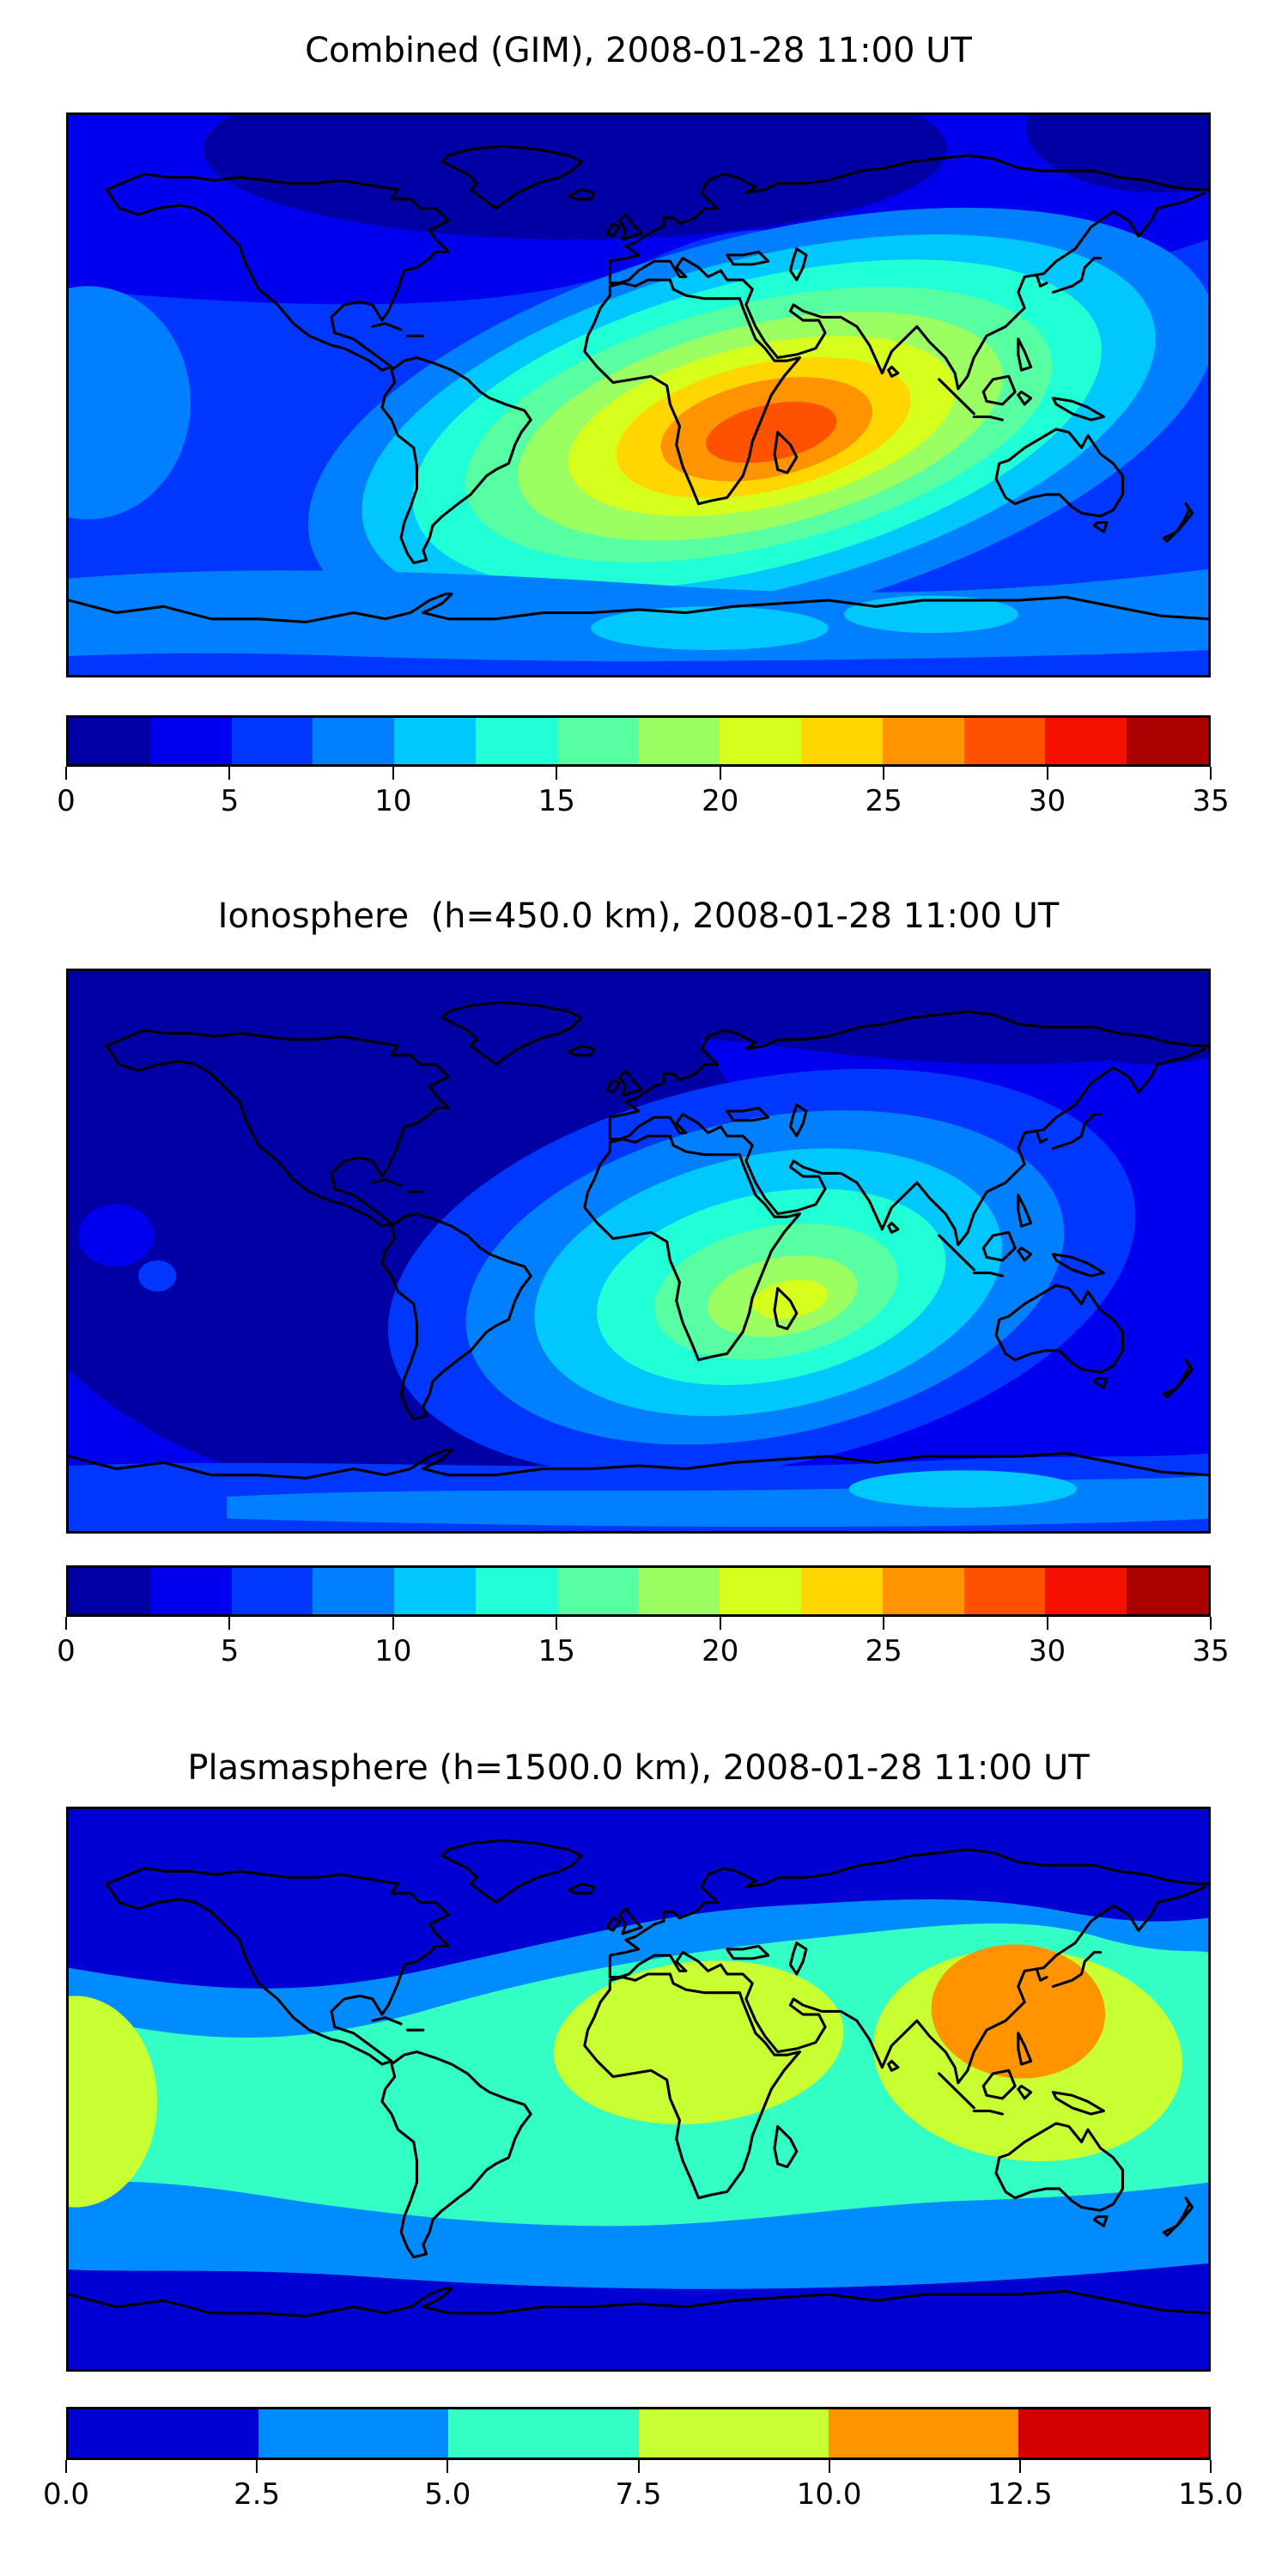  I want to click on fig3-colorbar-ticks: 0.0 2.5 5.0 7.5 10.0 12.5 15.0, so click(643, 2490).